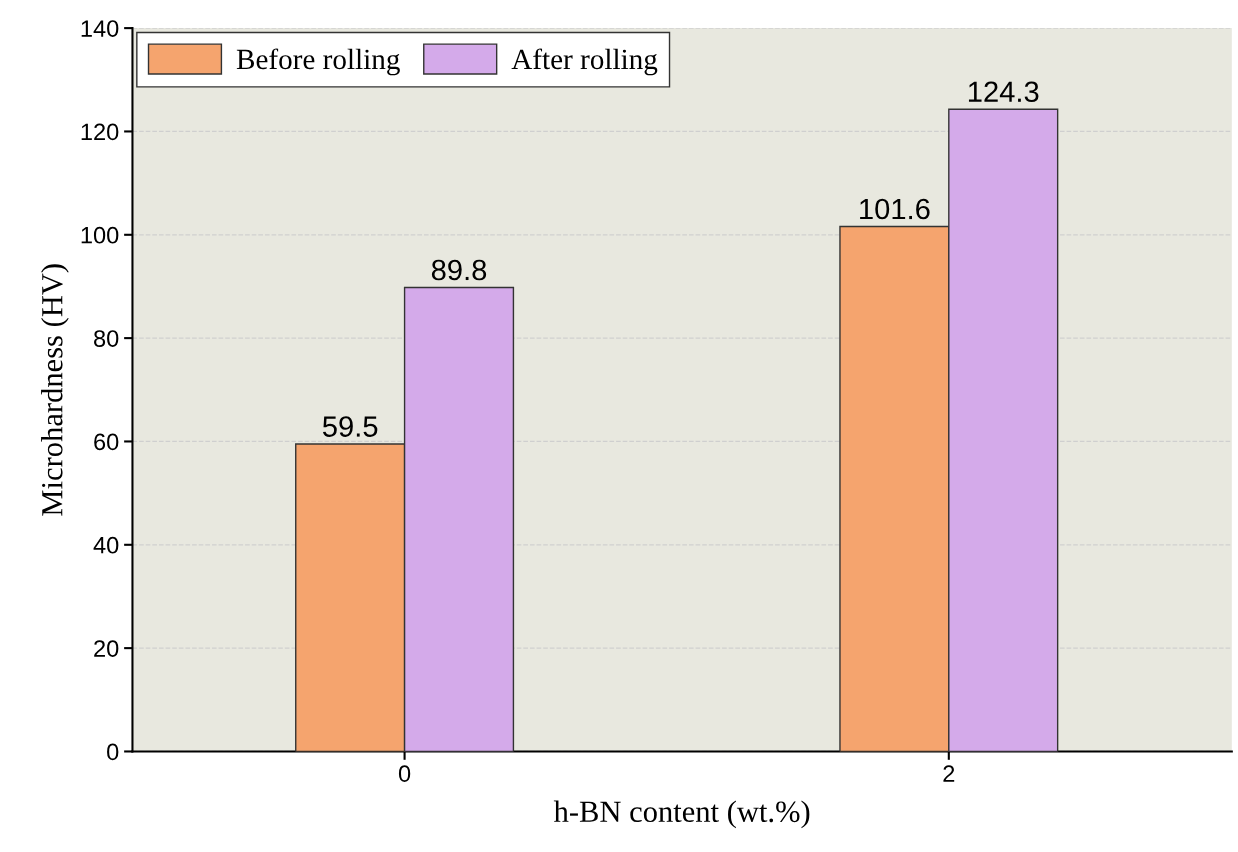 Image resolution: width=1238 pixels, height=852 pixels. What do you see at coordinates (113, 752) in the screenshot?
I see `y-tick-label: 0` at bounding box center [113, 752].